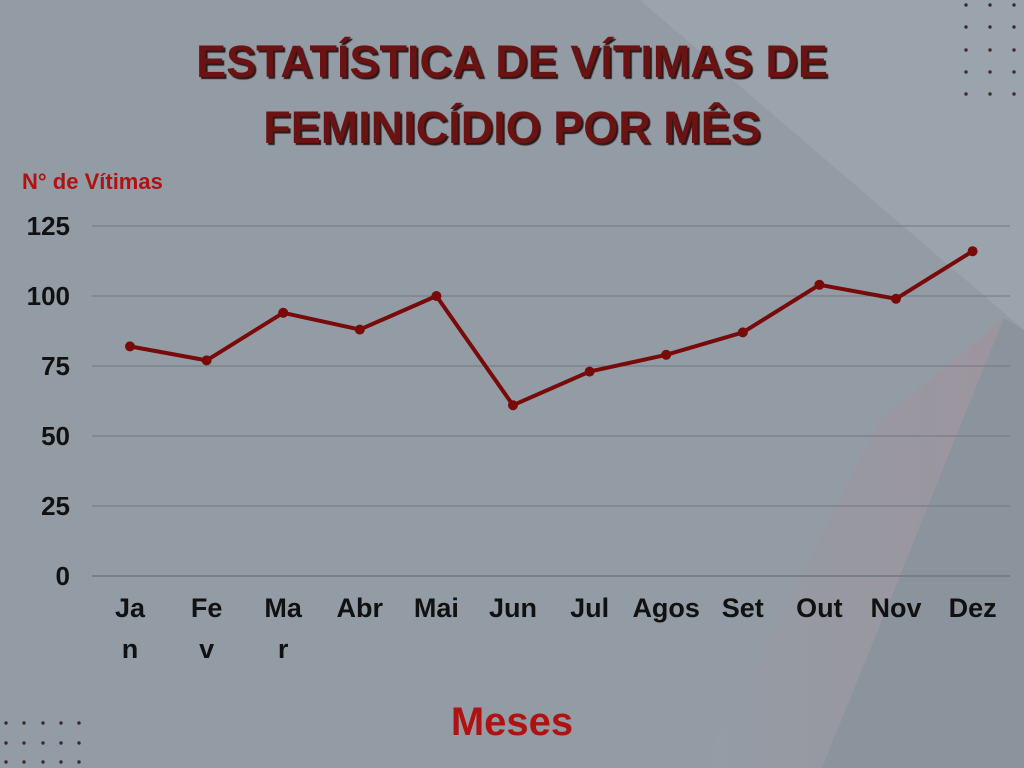  What do you see at coordinates (359, 329) in the screenshot?
I see `data-point-abr` at bounding box center [359, 329].